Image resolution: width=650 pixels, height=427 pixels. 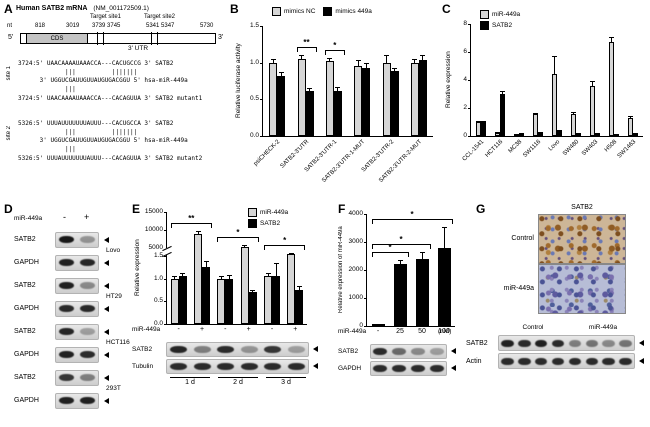 What do you see at coordinates (267, 153) in the screenshot?
I see `x-tick-label: psiCHECK-2` at bounding box center [267, 153].